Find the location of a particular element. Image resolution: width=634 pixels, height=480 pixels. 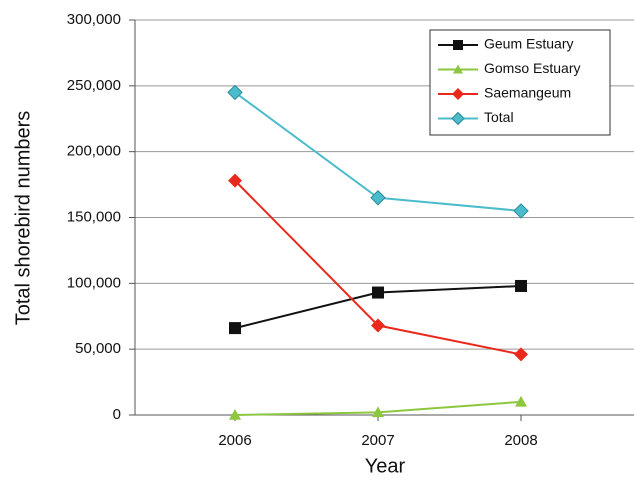

y-tick-label: 50,000 is located at coordinates (98, 348).